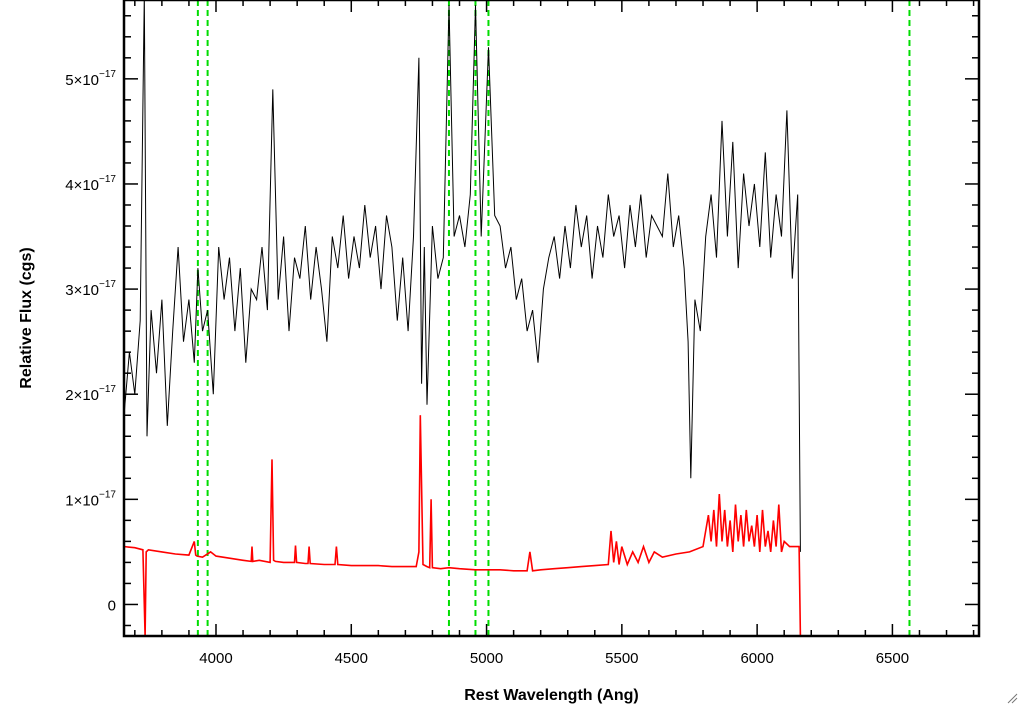 This screenshot has height=706, width=1020. What do you see at coordinates (90, 394) in the screenshot?
I see `y-tick-label: 2×10⁻¹⁷` at bounding box center [90, 394].